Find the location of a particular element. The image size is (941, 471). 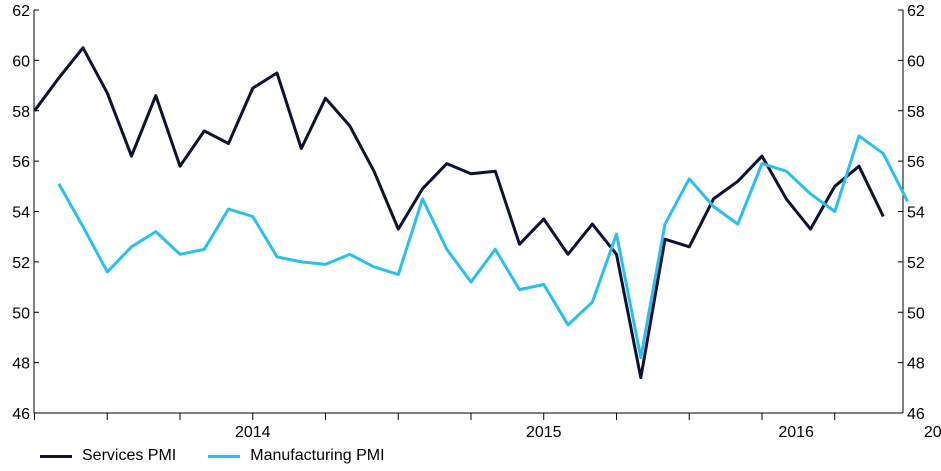

legend-label-manufacturing: Manufacturing PMI is located at coordinates (317, 455).